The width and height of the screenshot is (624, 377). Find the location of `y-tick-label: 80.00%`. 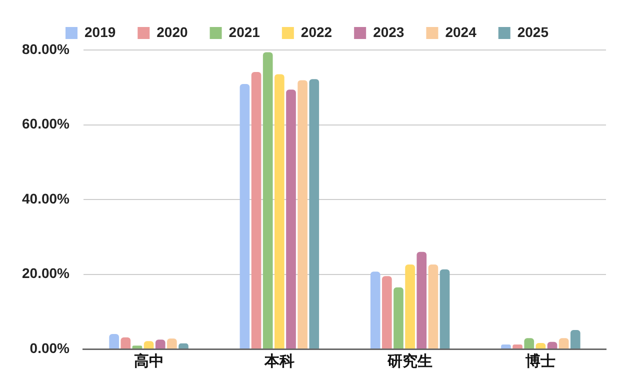

y-tick-label: 80.00% is located at coordinates (46, 48).